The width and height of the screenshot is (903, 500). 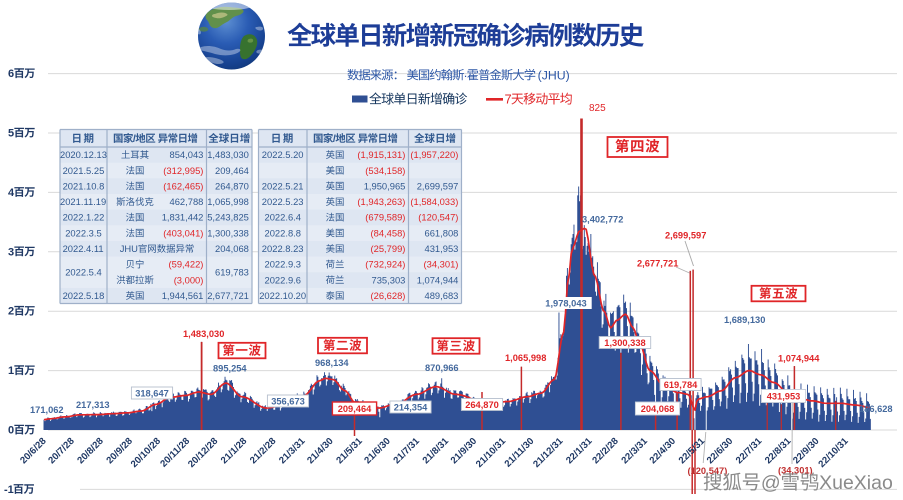 I want to click on svg-text: (732,924), so click(x=385, y=264).